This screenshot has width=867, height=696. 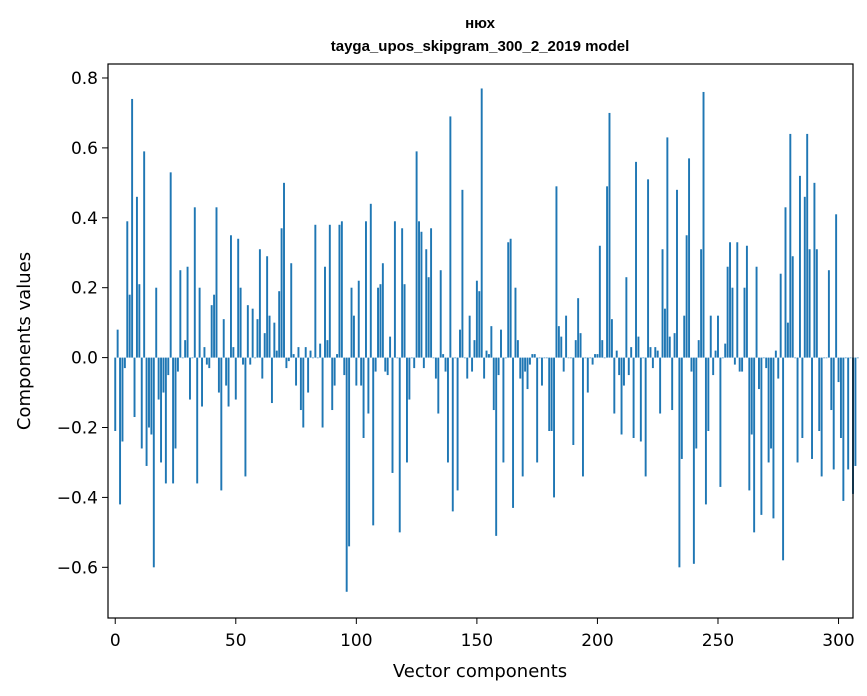 I want to click on x-tick-label: 0, so click(x=115, y=641).